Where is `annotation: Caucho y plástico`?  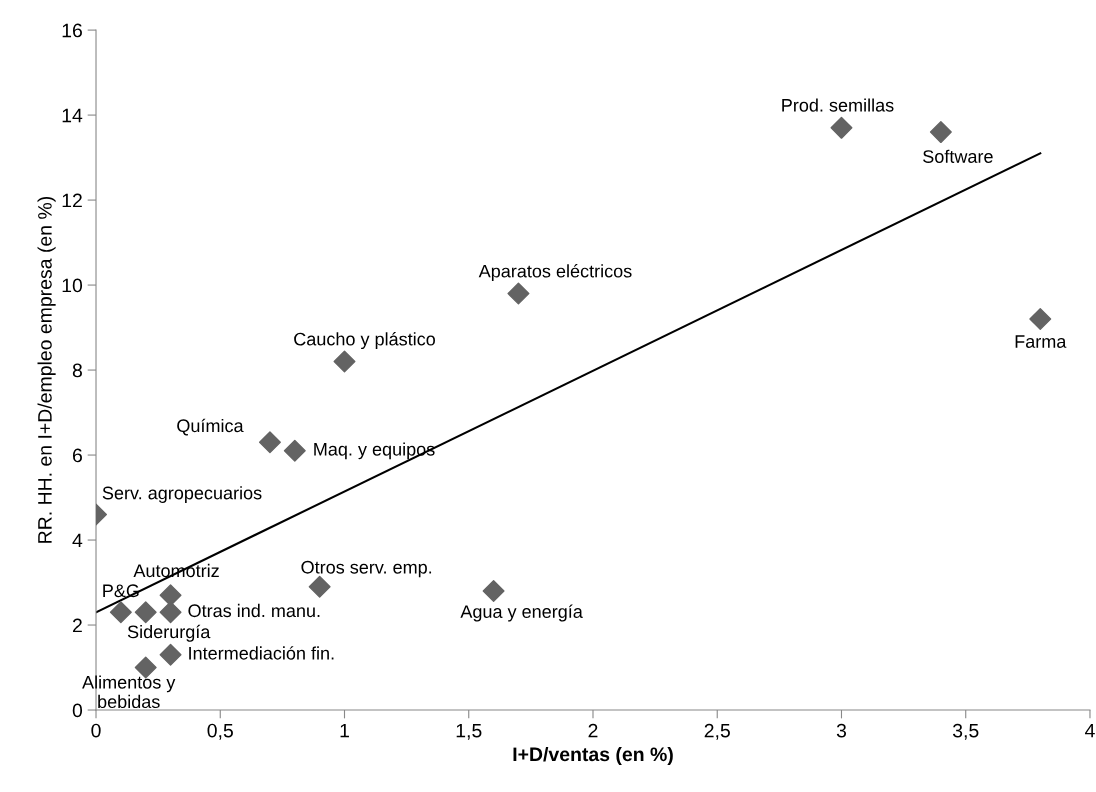
annotation: Caucho y plástico is located at coordinates (364, 341).